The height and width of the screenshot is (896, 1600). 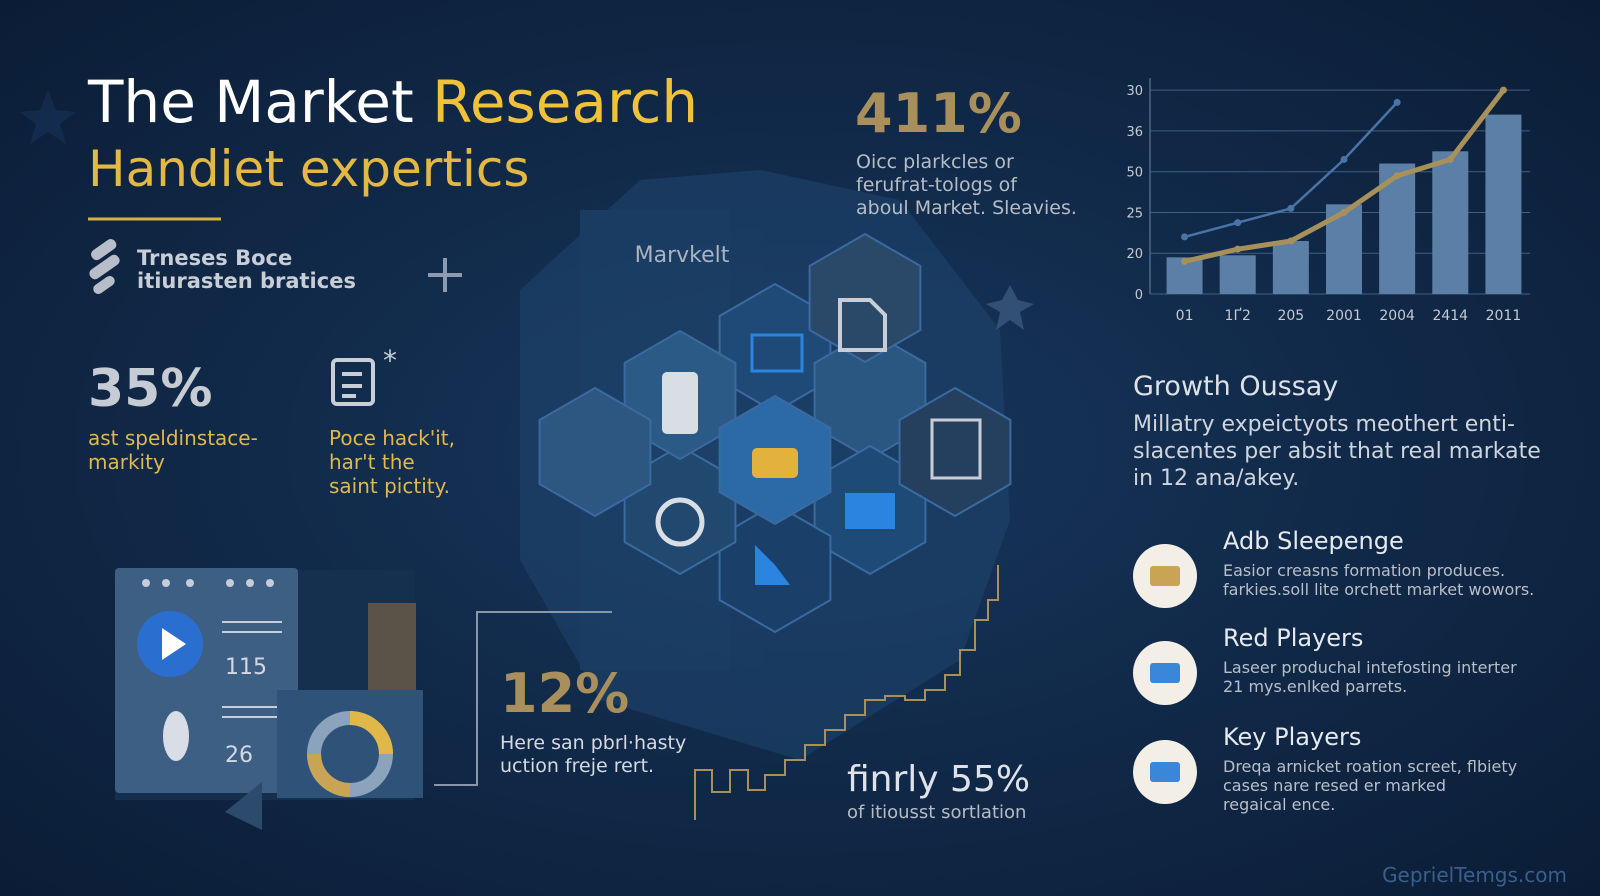 What do you see at coordinates (1216, 478) in the screenshot?
I see `growth-text: in 12 ana/akey.` at bounding box center [1216, 478].